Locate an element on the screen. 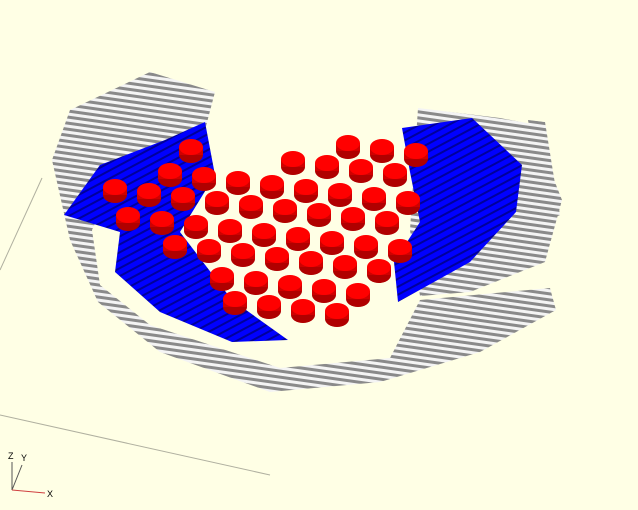 The width and height of the screenshot is (638, 510). x-axis is located at coordinates (28, 491).